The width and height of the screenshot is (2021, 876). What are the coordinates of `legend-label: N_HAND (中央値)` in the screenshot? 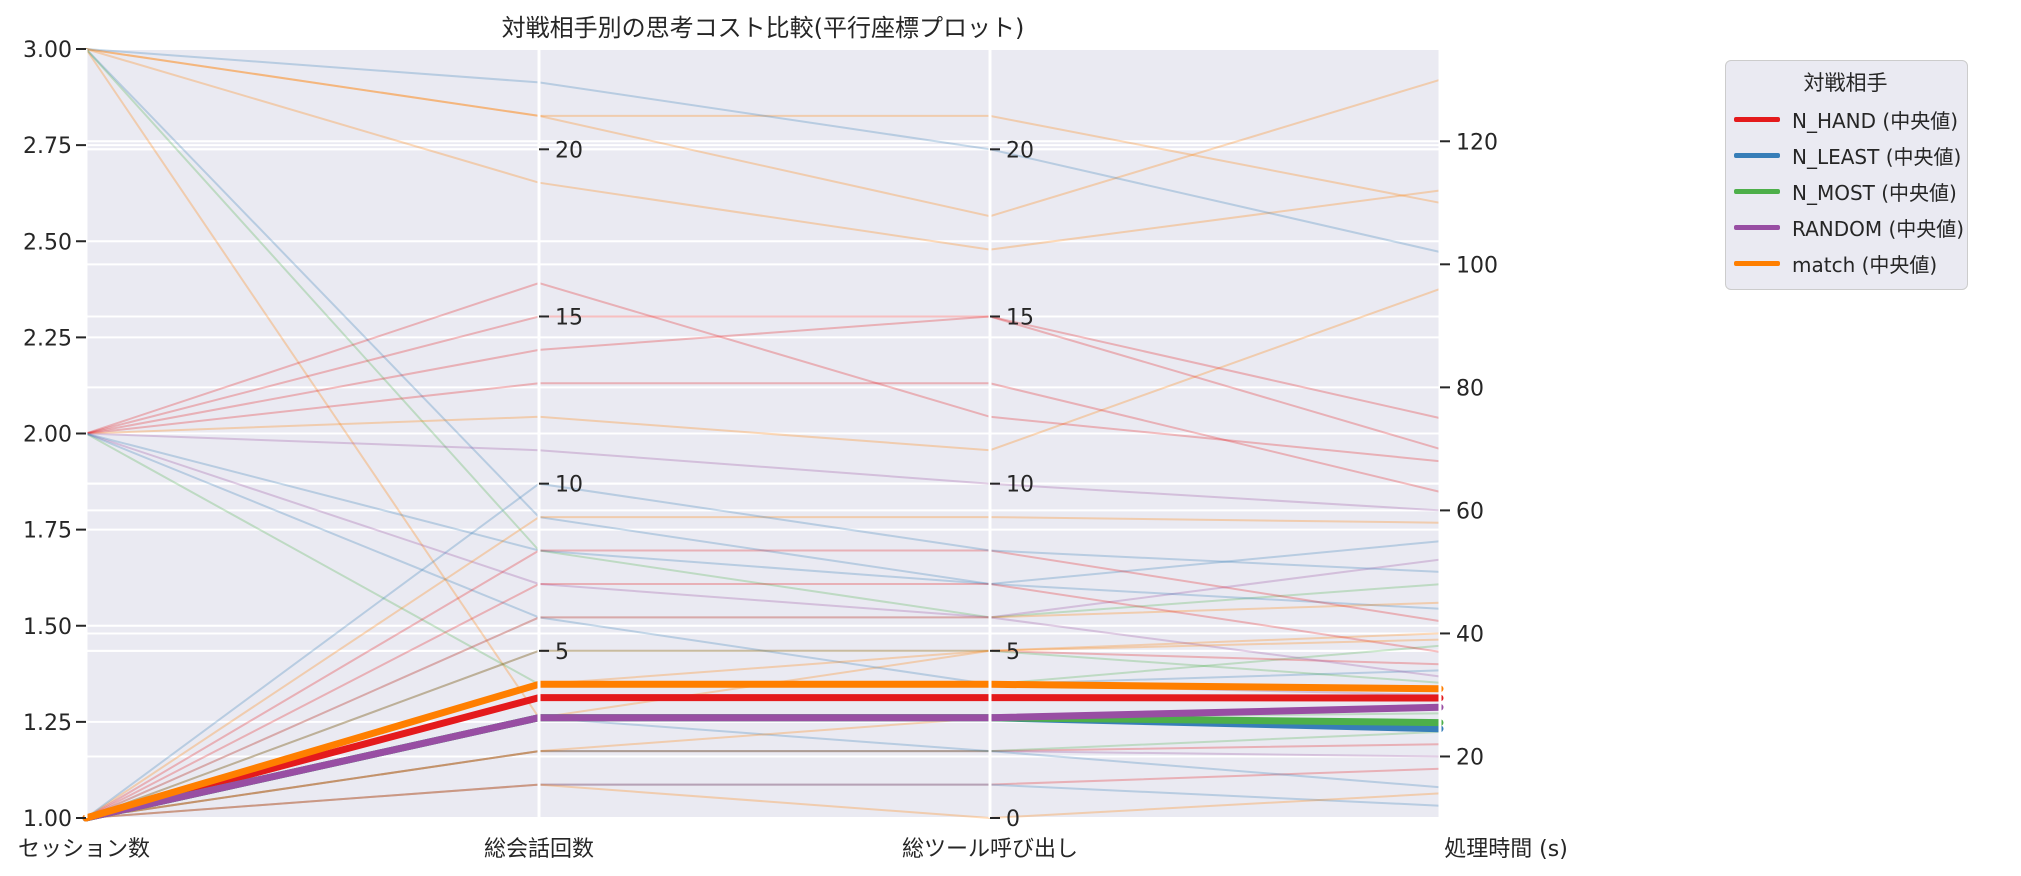 It's located at (1875, 120).